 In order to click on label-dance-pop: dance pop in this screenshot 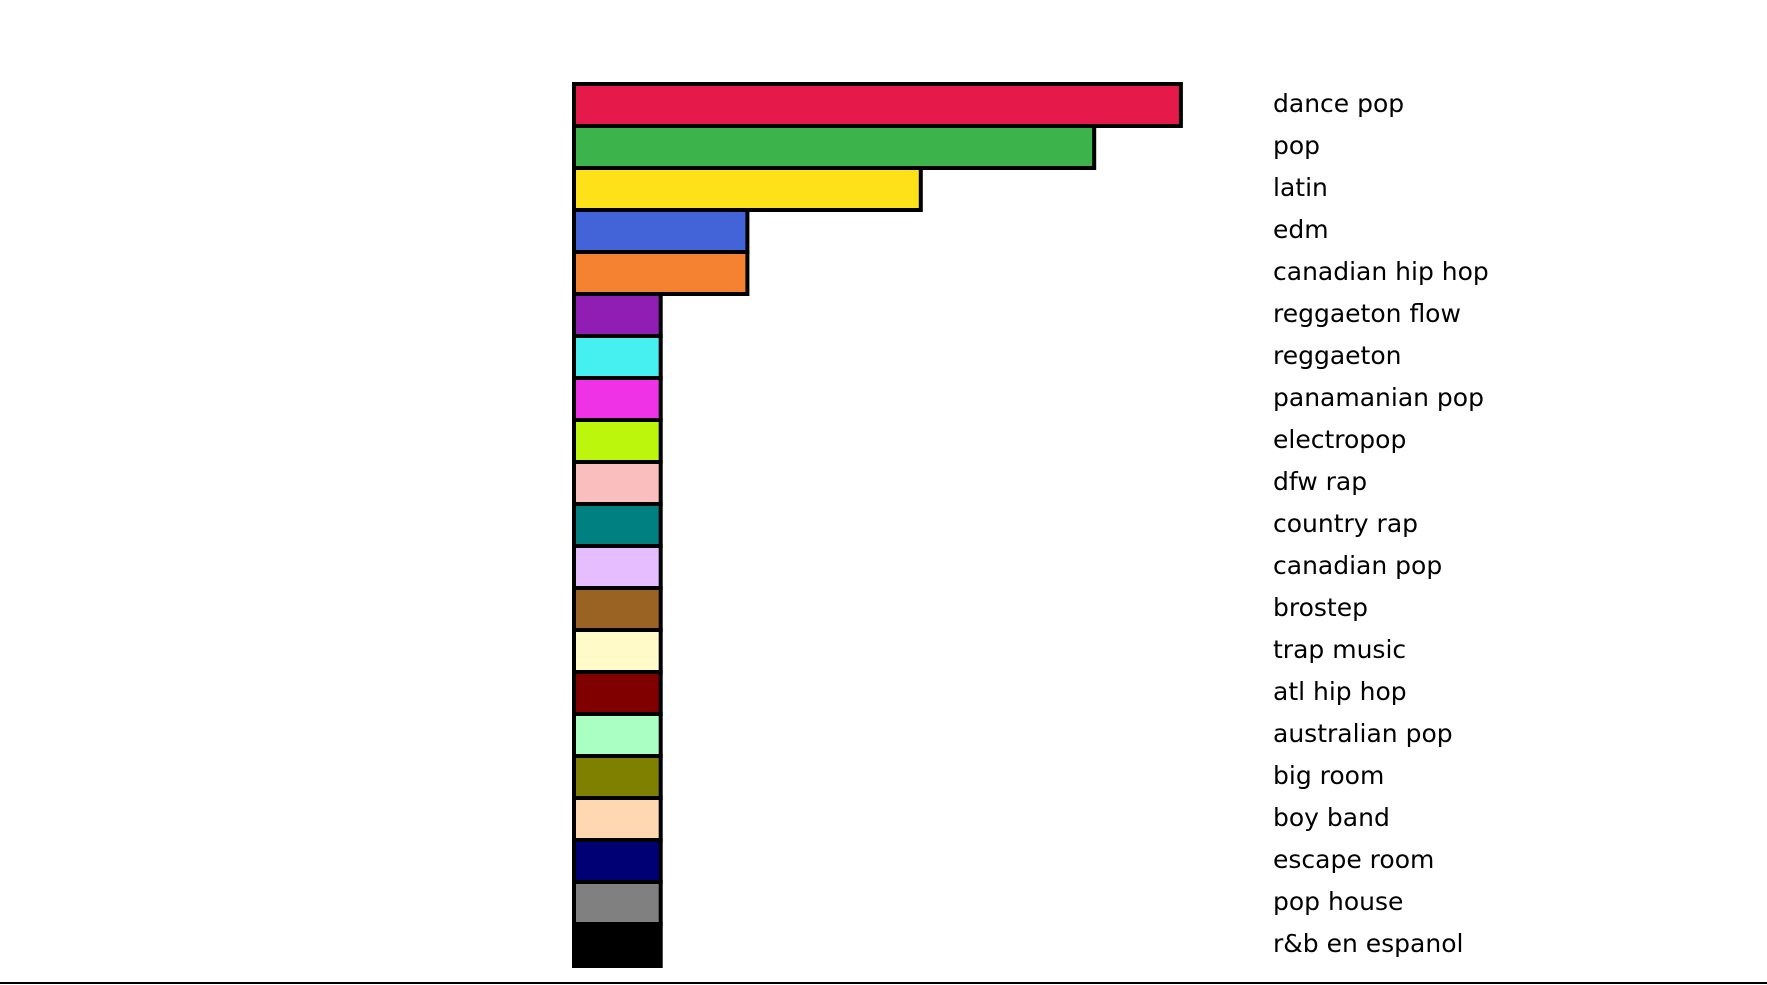, I will do `click(1338, 103)`.